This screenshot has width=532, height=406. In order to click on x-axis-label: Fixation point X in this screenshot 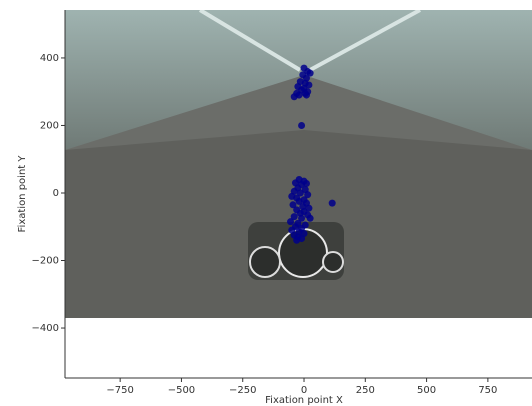, I will do `click(304, 400)`.